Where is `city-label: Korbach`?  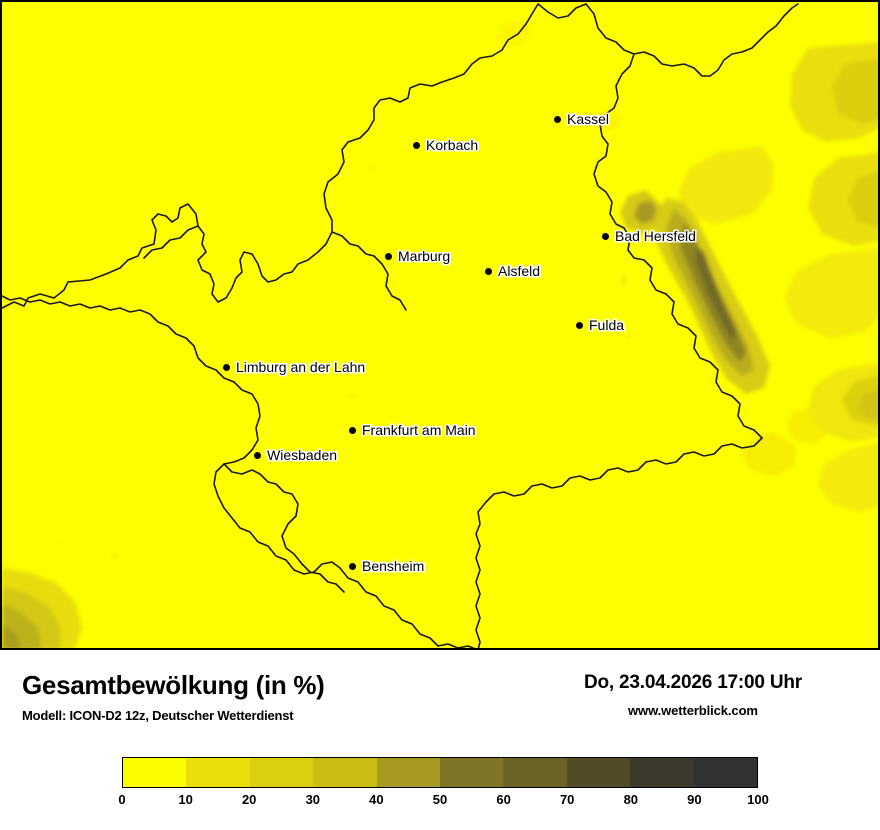 city-label: Korbach is located at coordinates (452, 145).